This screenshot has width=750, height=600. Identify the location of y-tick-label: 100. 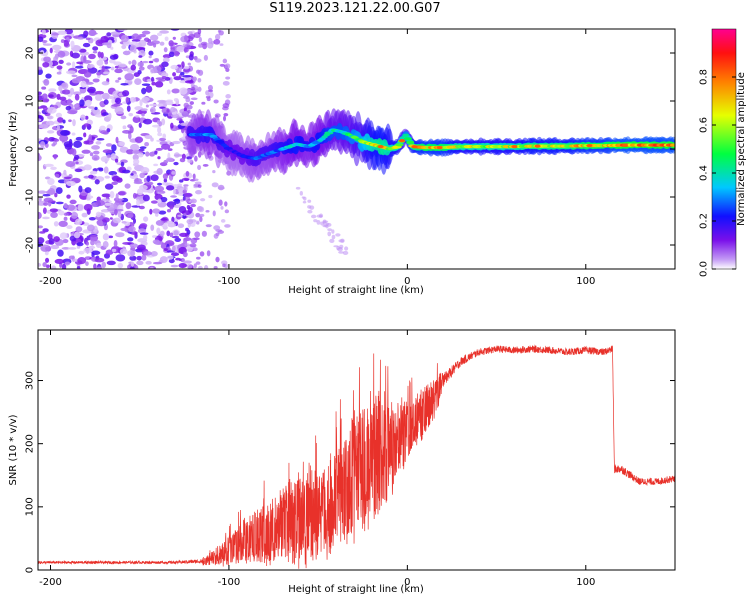
(30, 506).